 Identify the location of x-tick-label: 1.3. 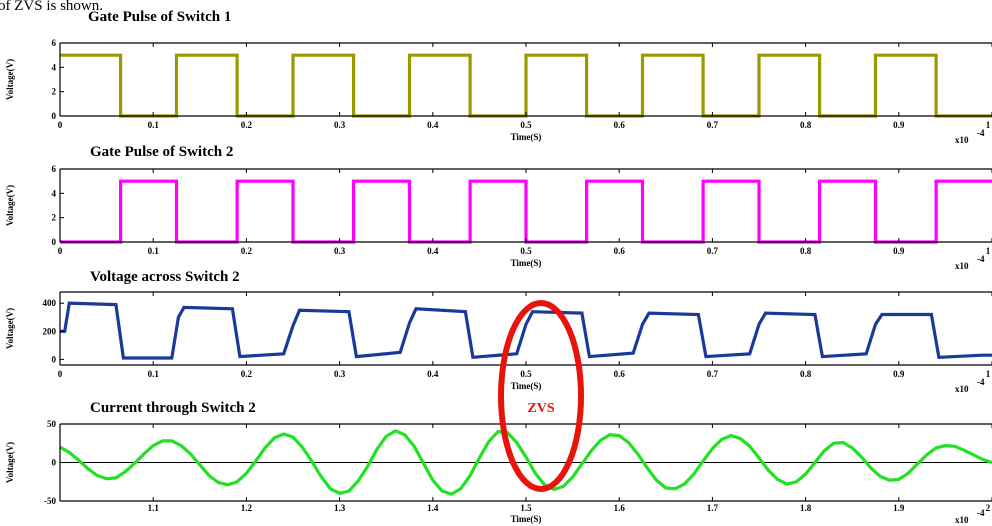
(340, 508).